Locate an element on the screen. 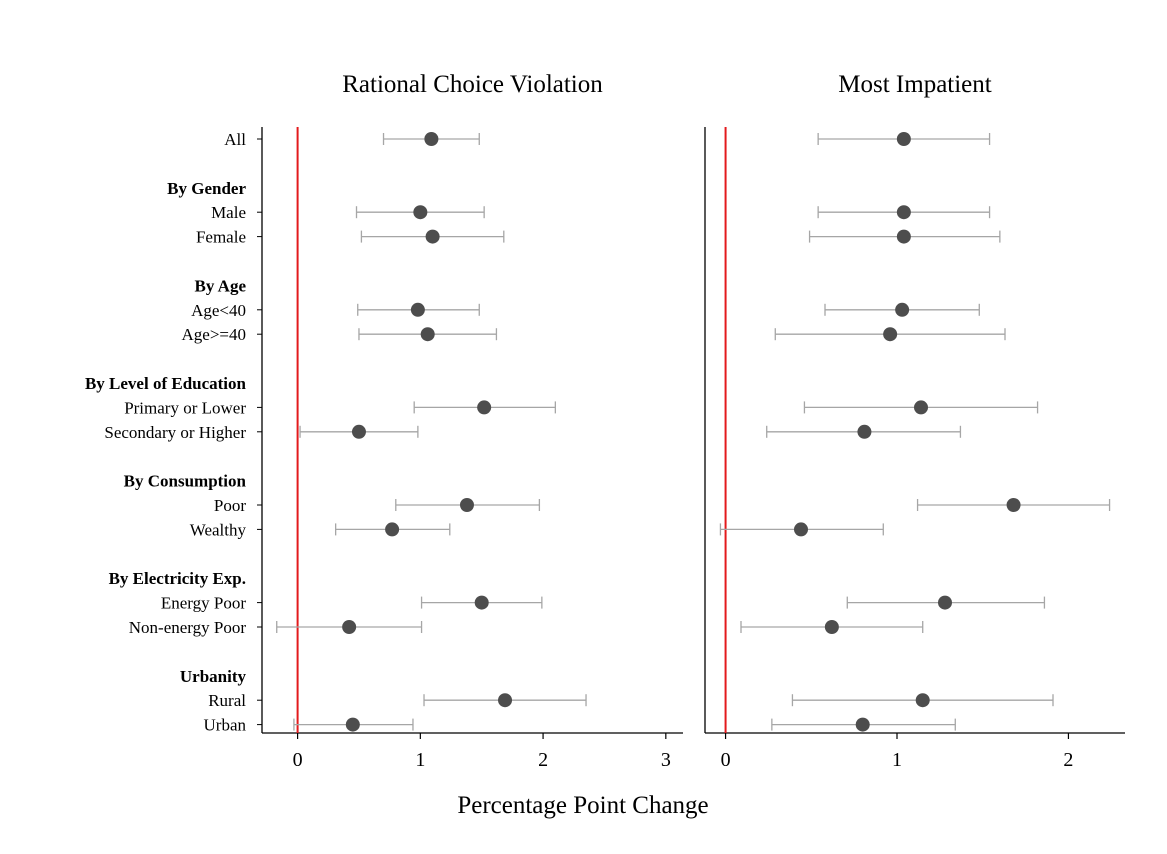 This screenshot has width=1167, height=854. row-label: All is located at coordinates (235, 139).